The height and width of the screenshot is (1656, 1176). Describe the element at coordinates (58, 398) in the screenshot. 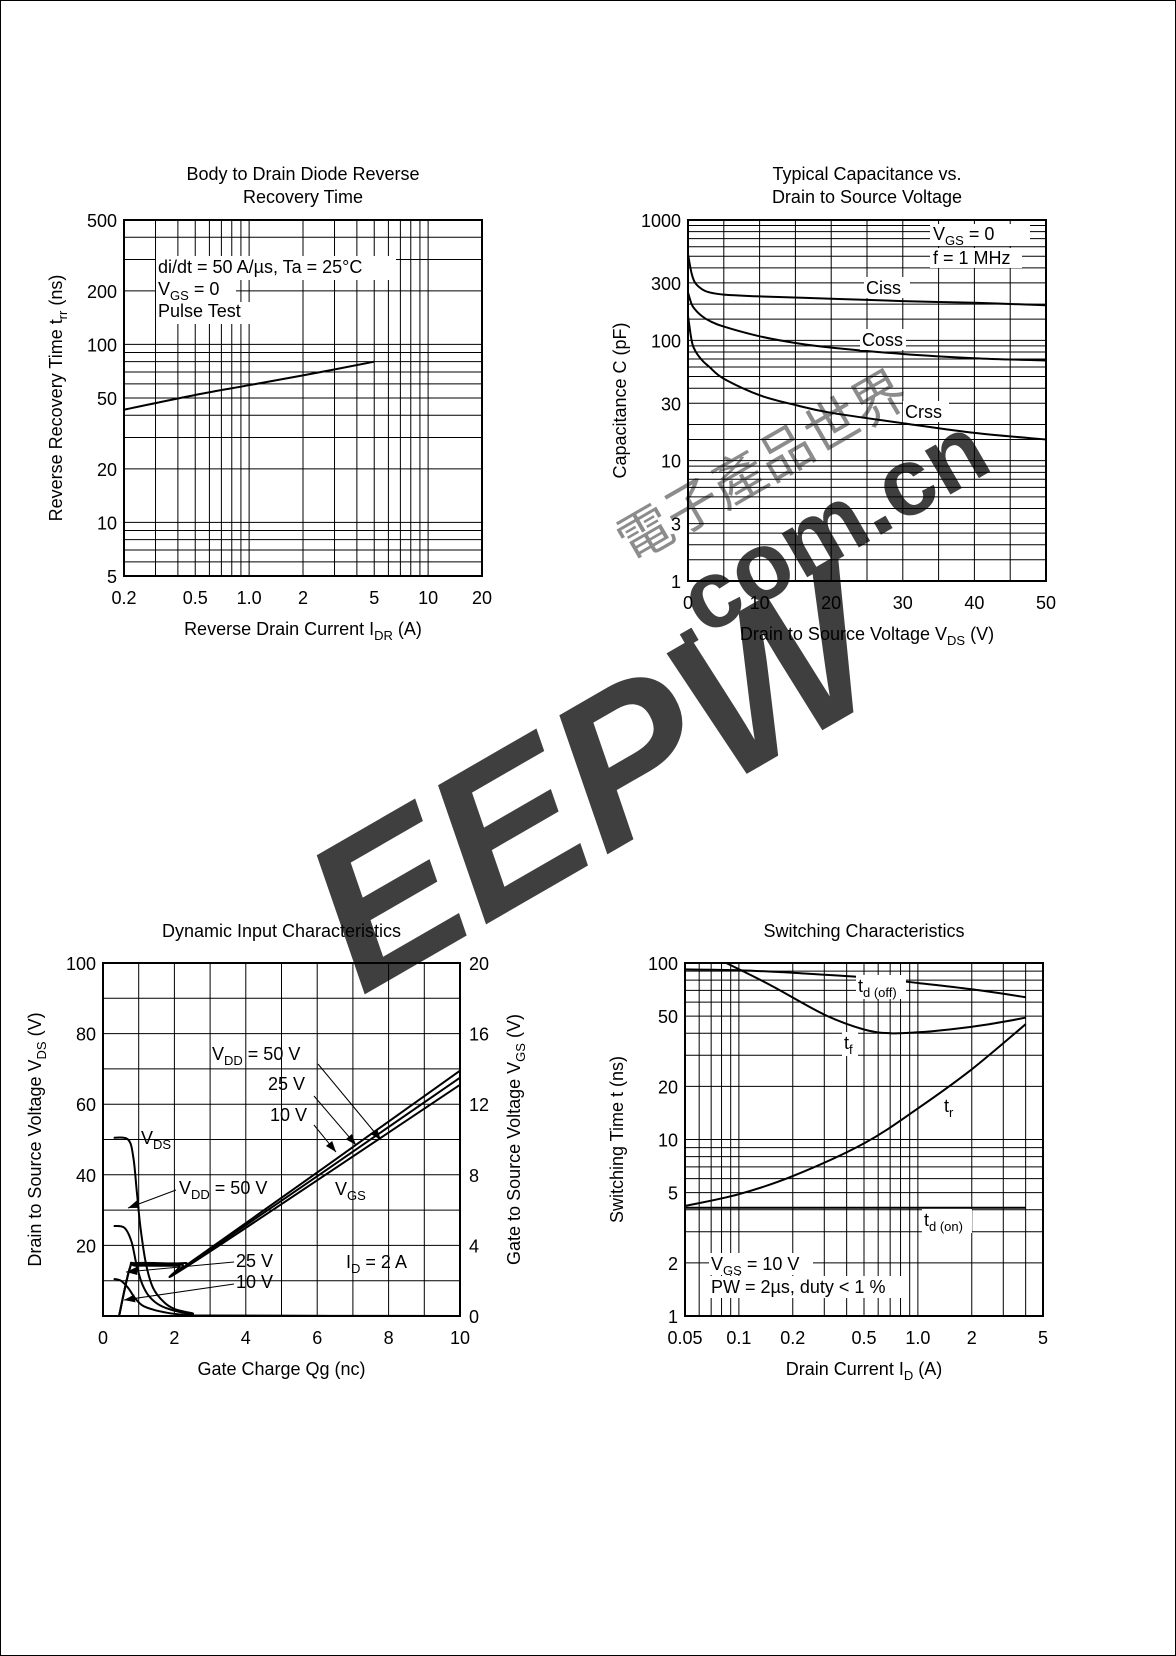

I see `y-axis-title: Reverse Recovery Time trr (ns)` at that location.